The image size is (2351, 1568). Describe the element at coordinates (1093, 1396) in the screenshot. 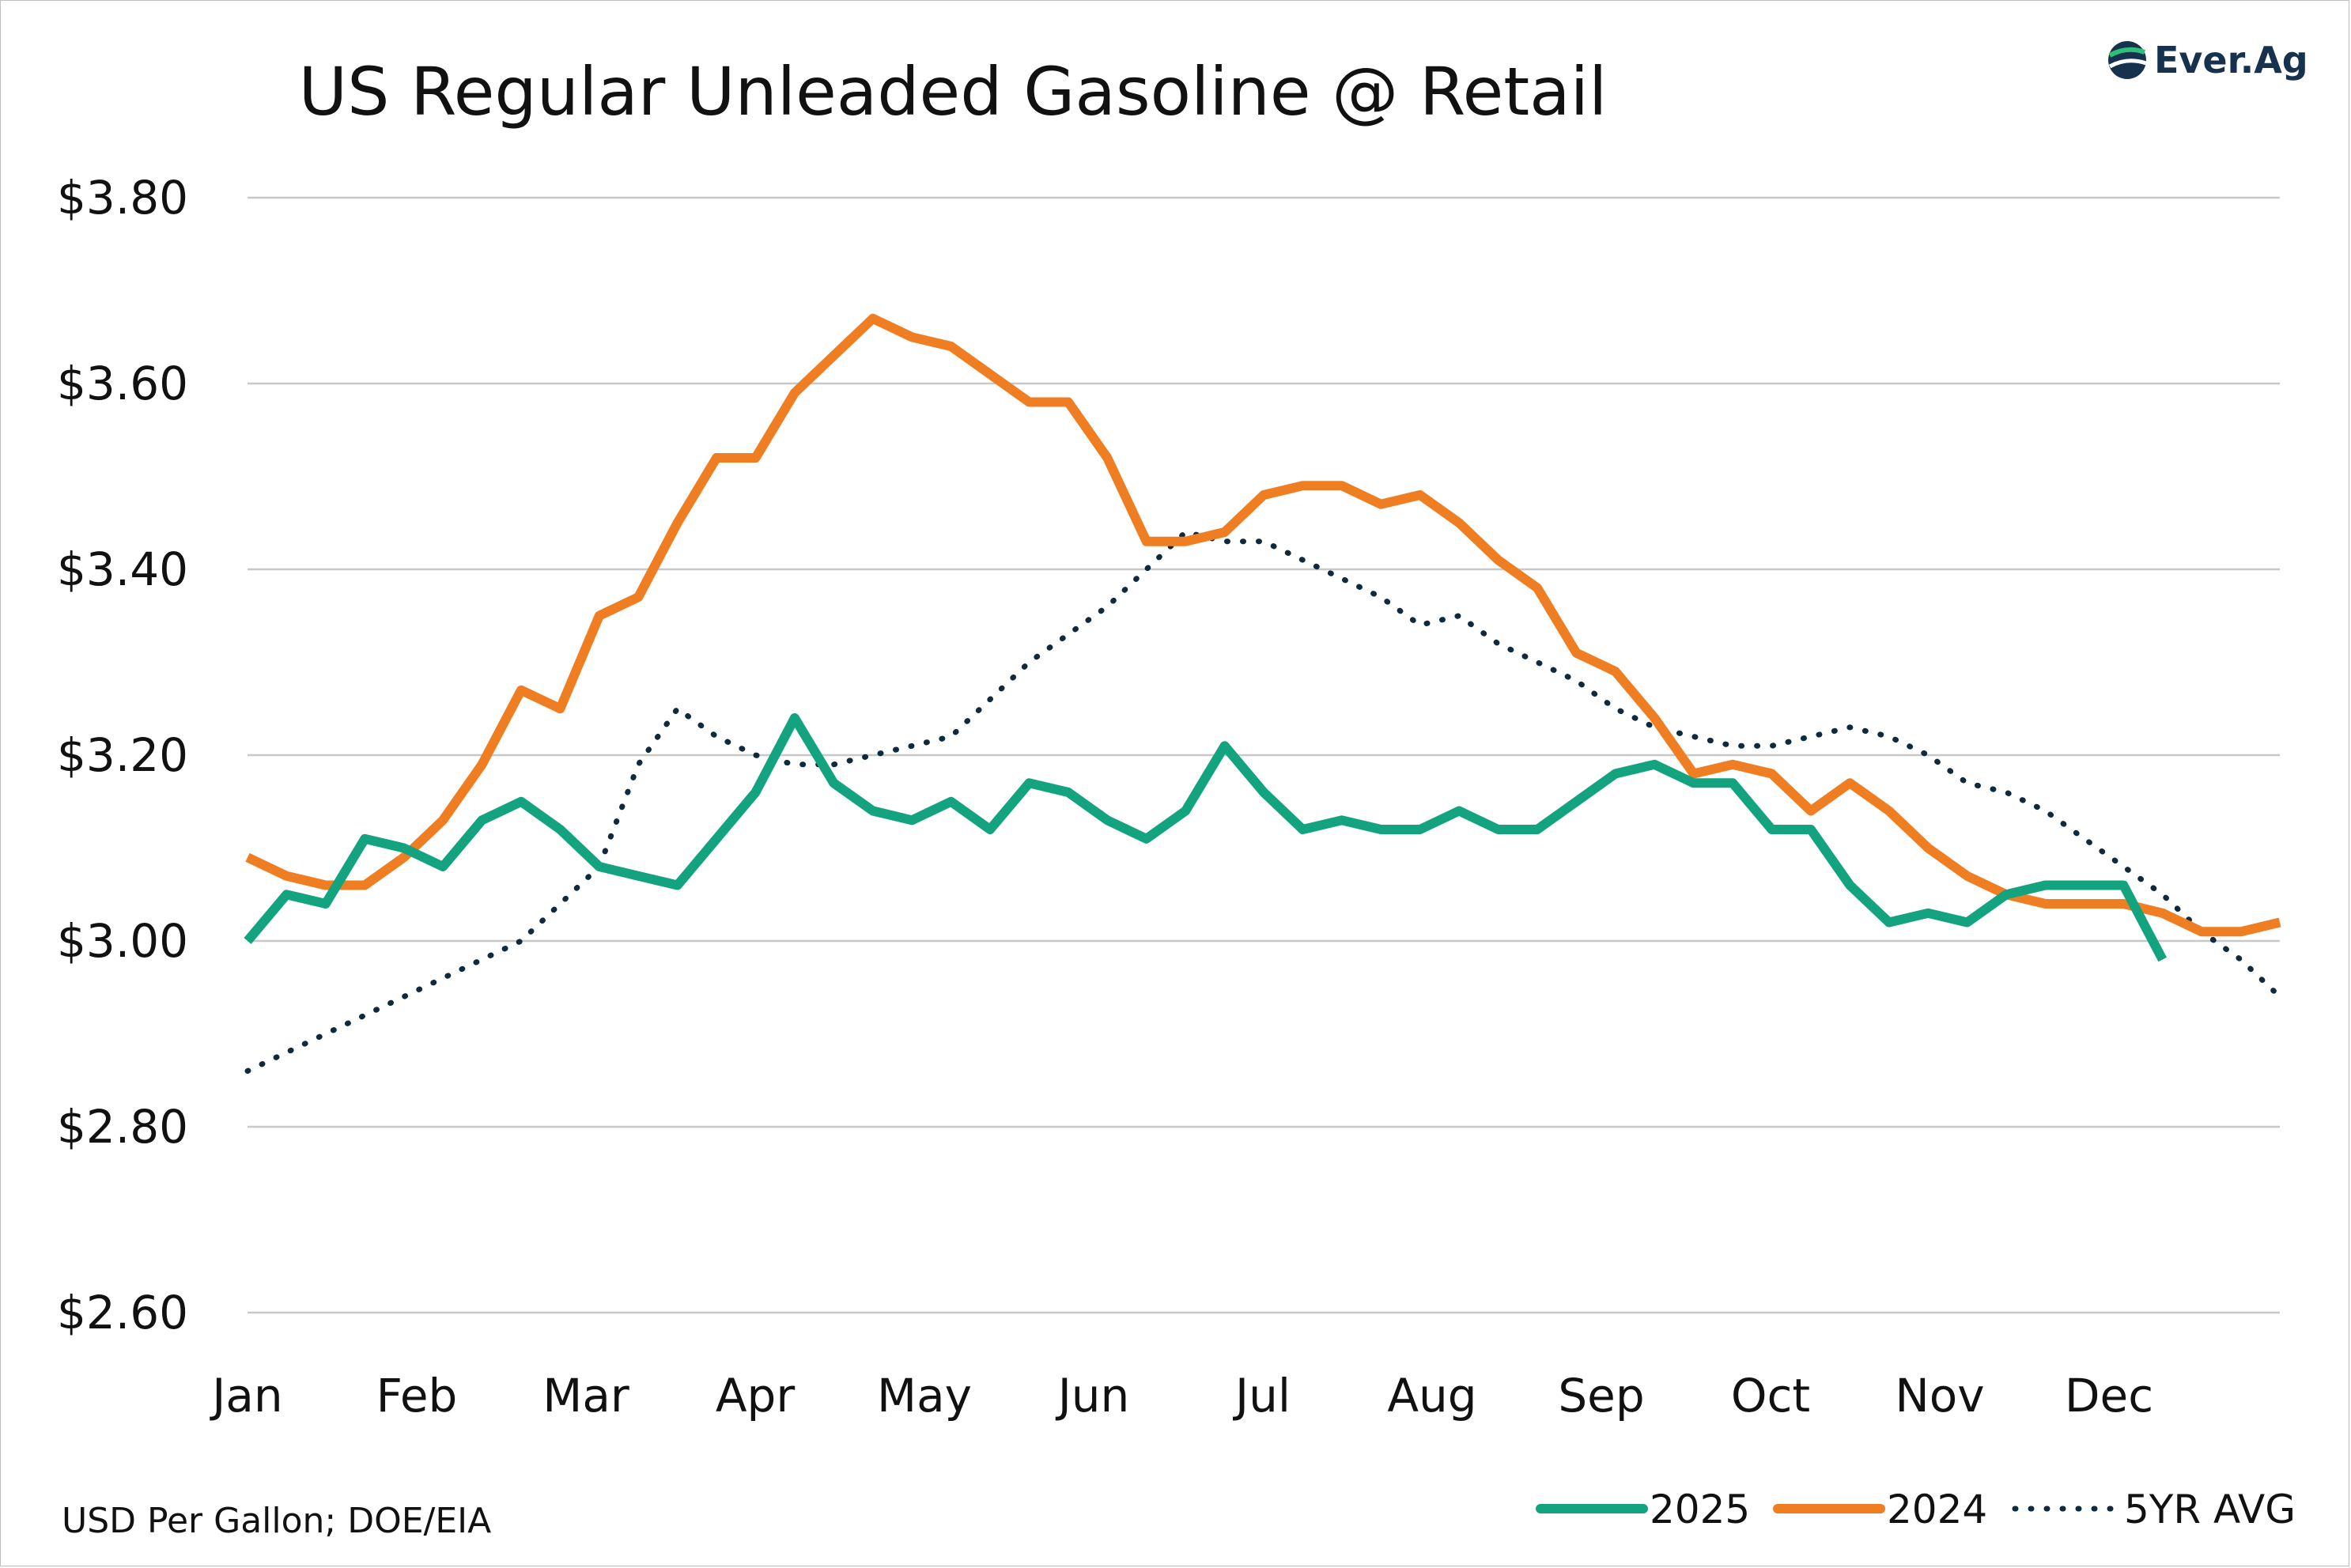

I see `x-tick-label: Jun` at that location.